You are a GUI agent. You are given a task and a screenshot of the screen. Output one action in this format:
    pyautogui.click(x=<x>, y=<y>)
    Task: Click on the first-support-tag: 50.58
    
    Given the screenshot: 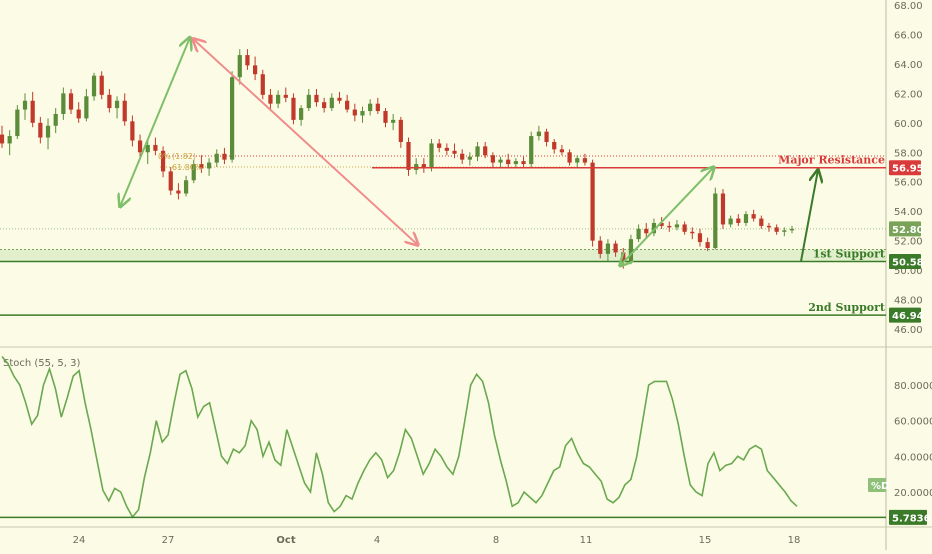 What is the action you would take?
    pyautogui.click(x=908, y=263)
    